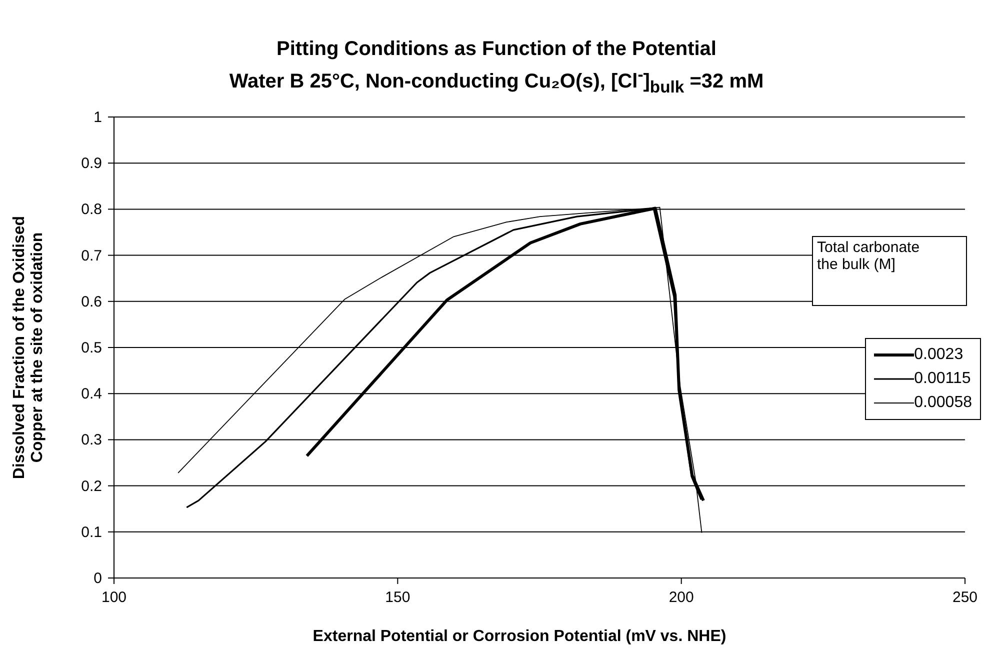 Image resolution: width=993 pixels, height=665 pixels. What do you see at coordinates (965, 597) in the screenshot?
I see `x-tick-label: 250` at bounding box center [965, 597].